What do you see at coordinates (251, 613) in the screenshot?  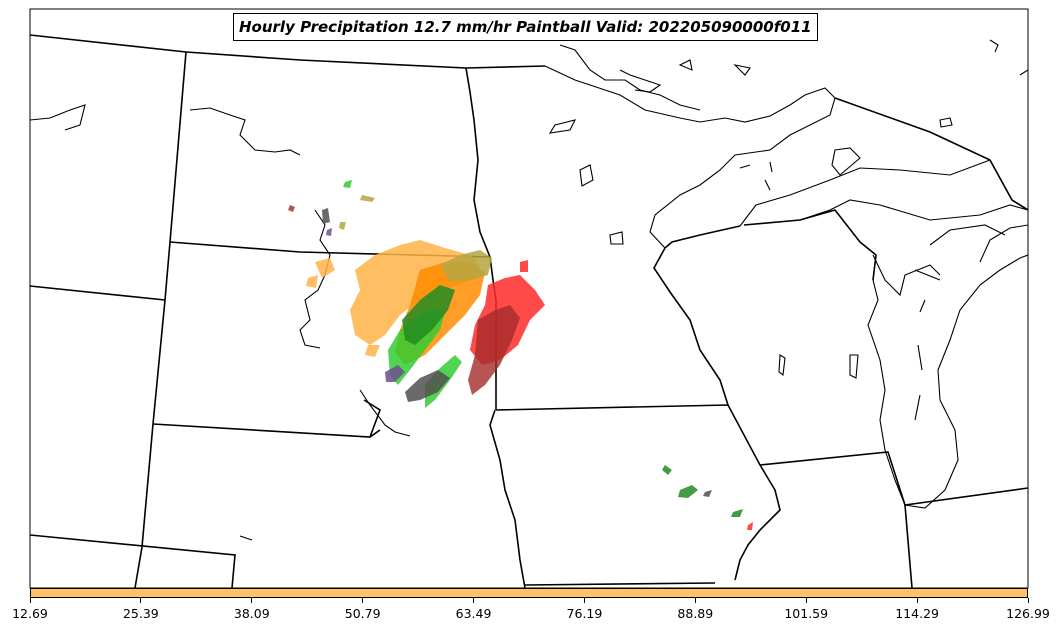 I see `colorbar-tick-label: 38.09` at bounding box center [251, 613].